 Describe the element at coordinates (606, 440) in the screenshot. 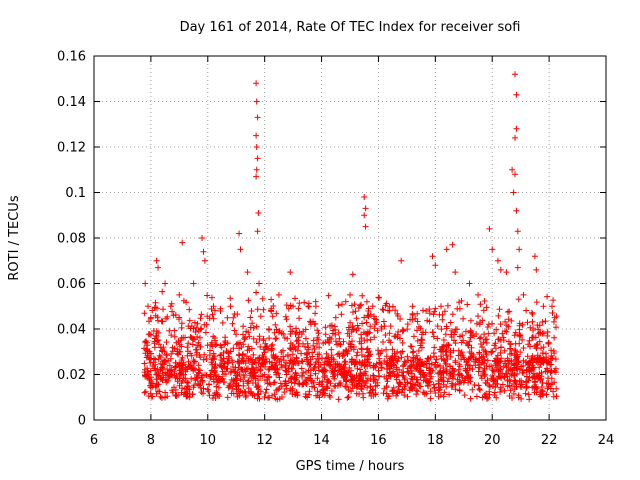

I see `x-tick-label: 24` at that location.